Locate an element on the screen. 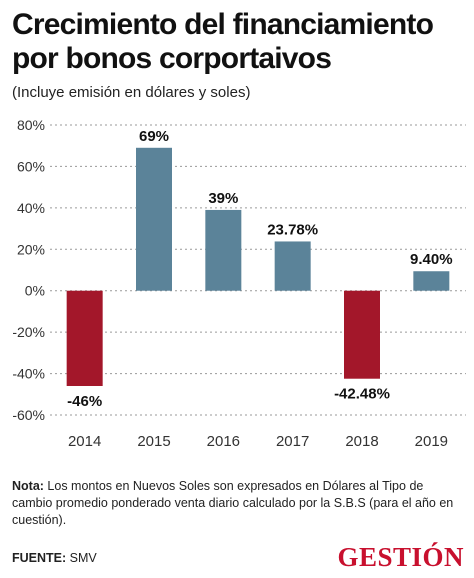  y-tick-label: 20% is located at coordinates (31, 249).